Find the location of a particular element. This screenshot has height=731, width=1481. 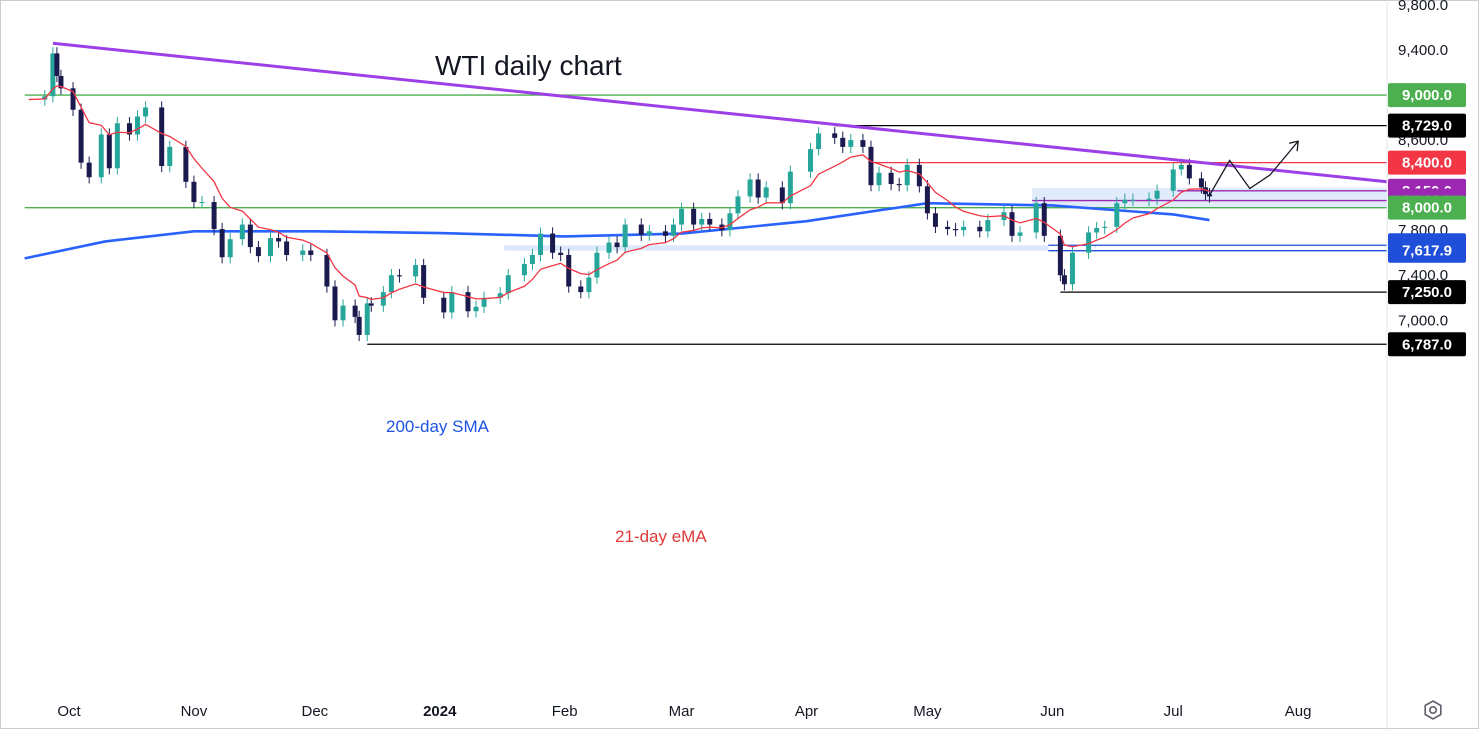

projection-path is located at coordinates (1253, 168).